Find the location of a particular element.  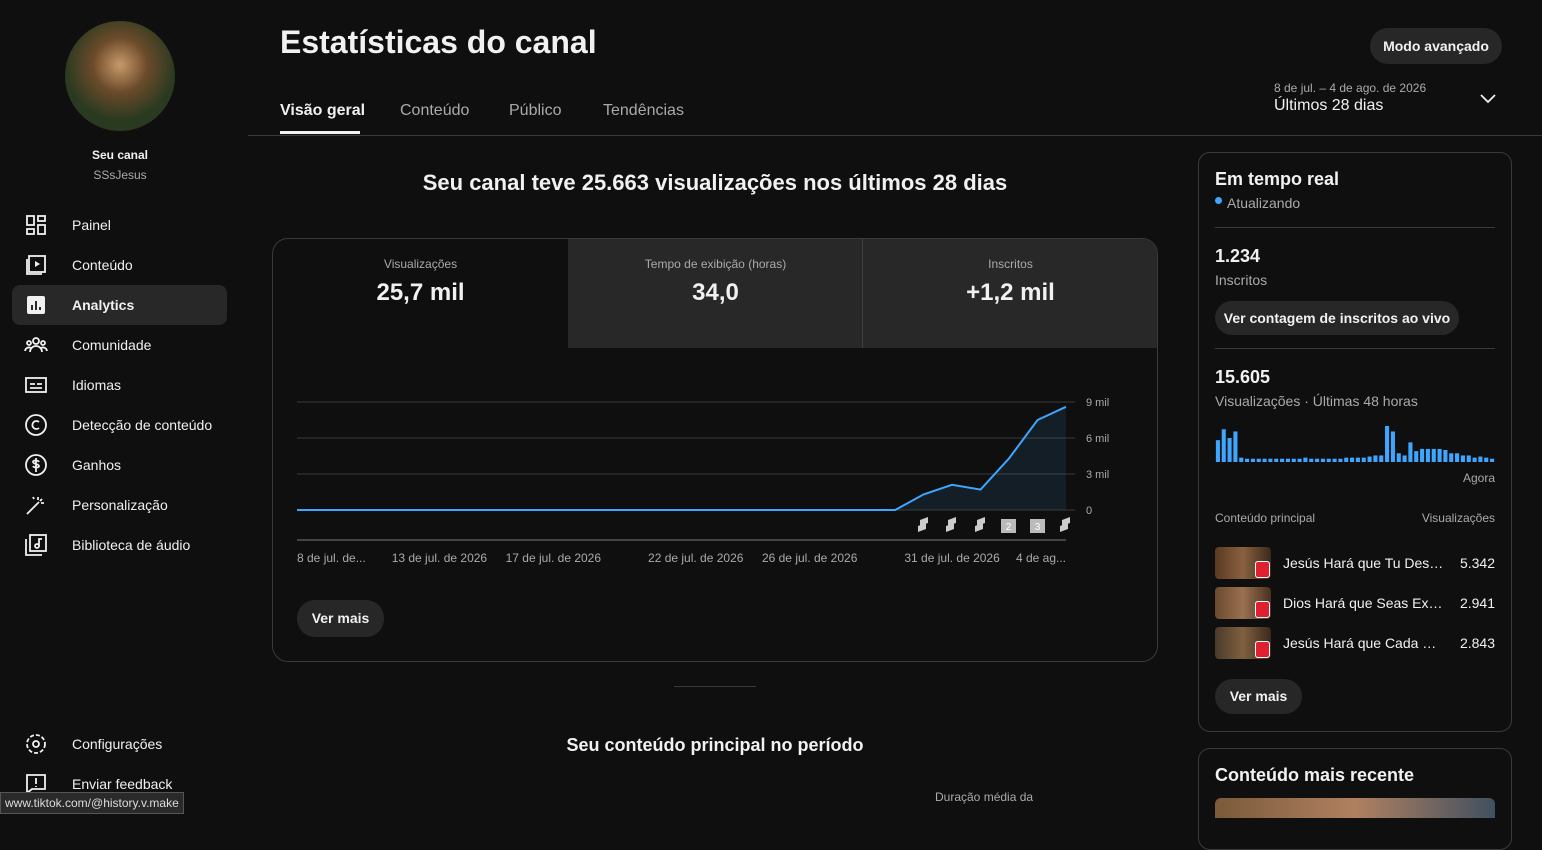

list-header: Conteúdo principal is located at coordinates (1265, 518).